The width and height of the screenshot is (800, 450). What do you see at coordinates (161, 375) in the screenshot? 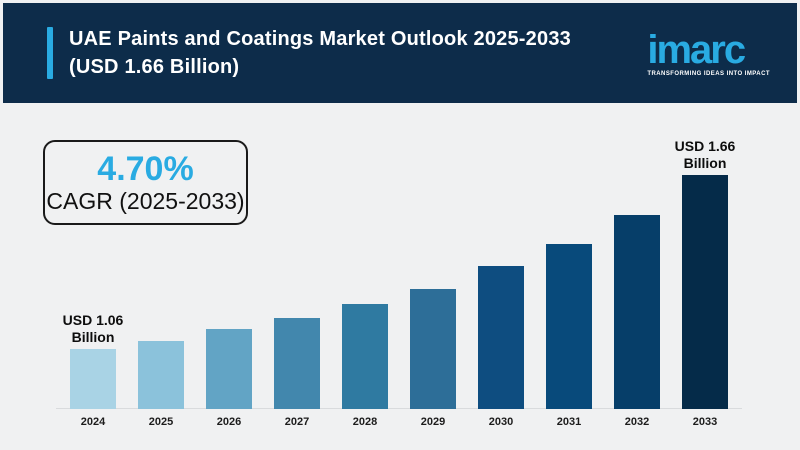
I see `bar-2025` at bounding box center [161, 375].